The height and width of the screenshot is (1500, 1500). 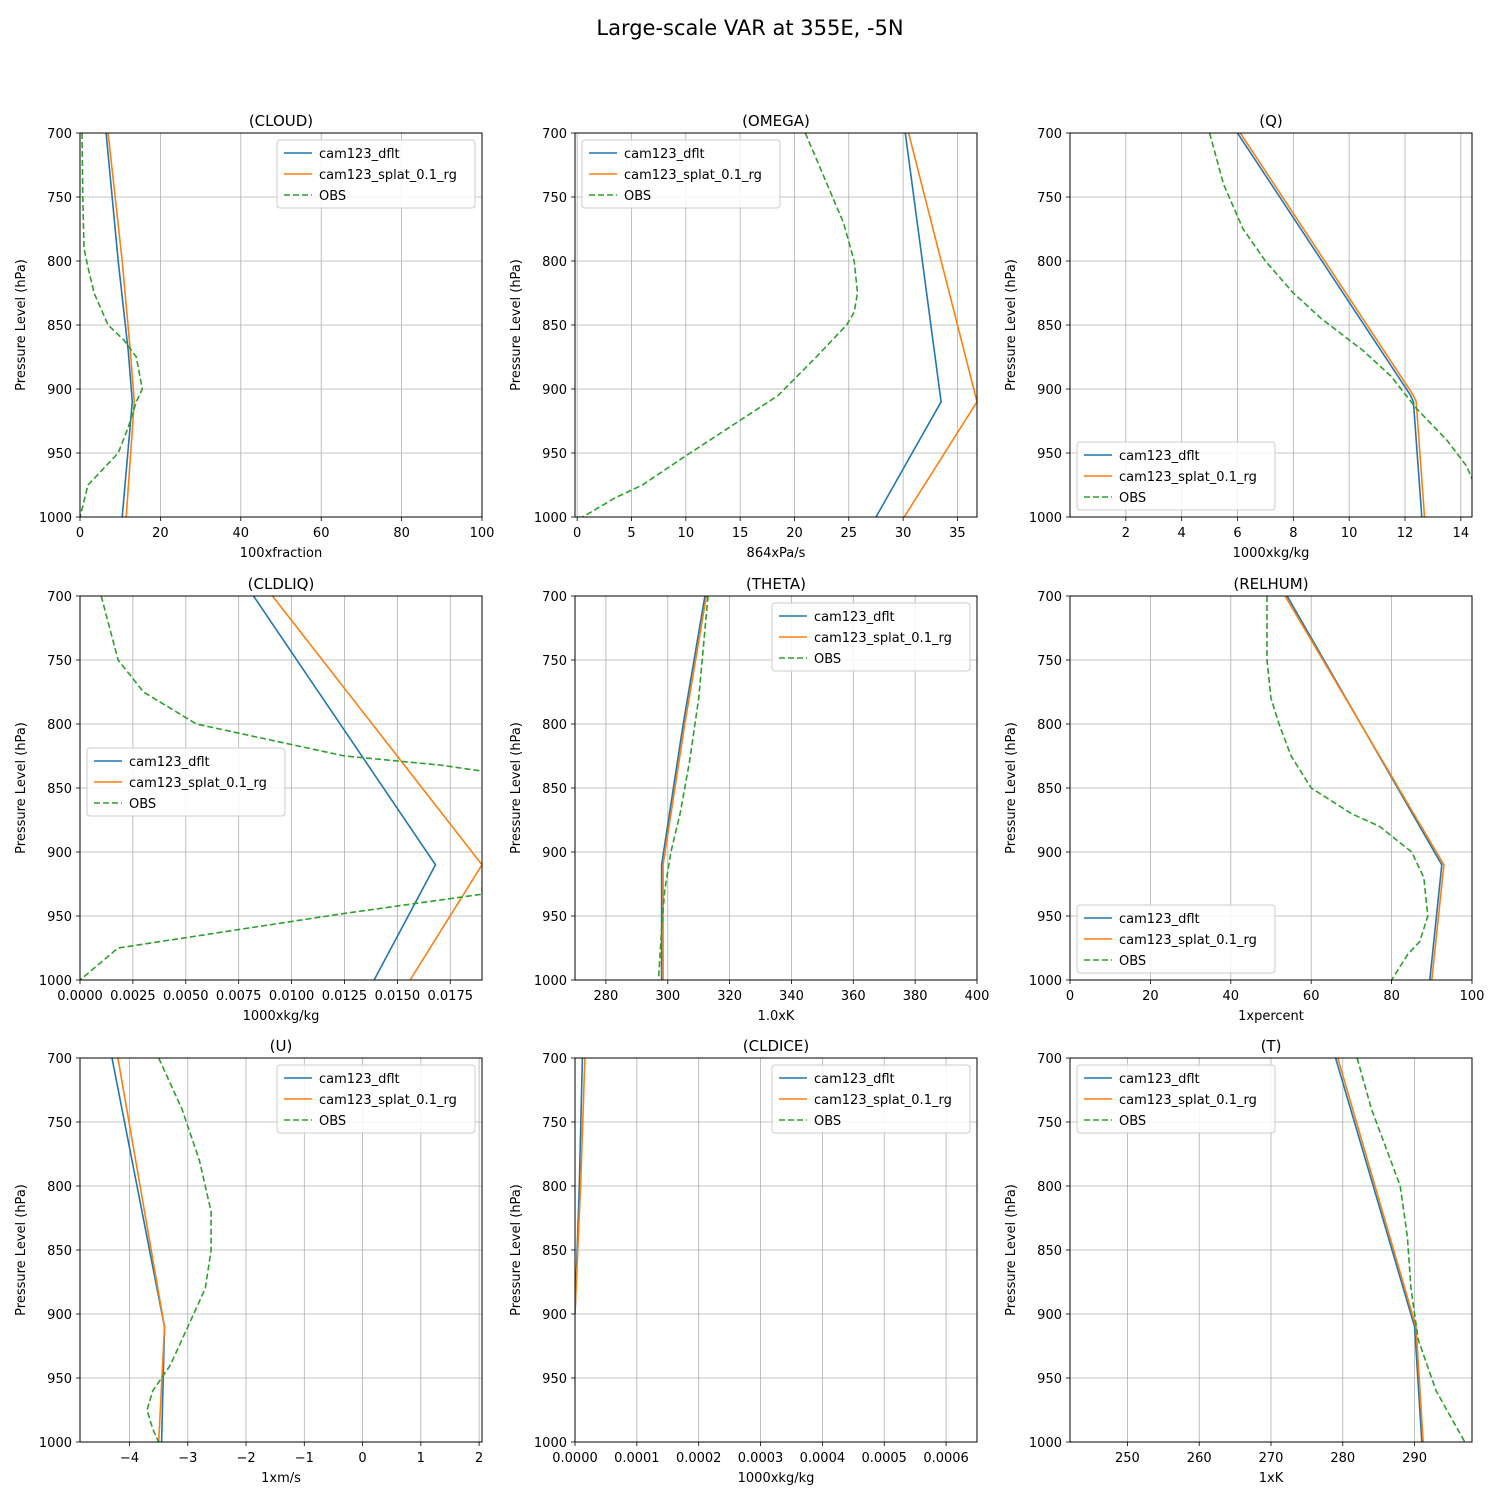 What do you see at coordinates (401, 533) in the screenshot?
I see `x-tick-label: 80` at bounding box center [401, 533].